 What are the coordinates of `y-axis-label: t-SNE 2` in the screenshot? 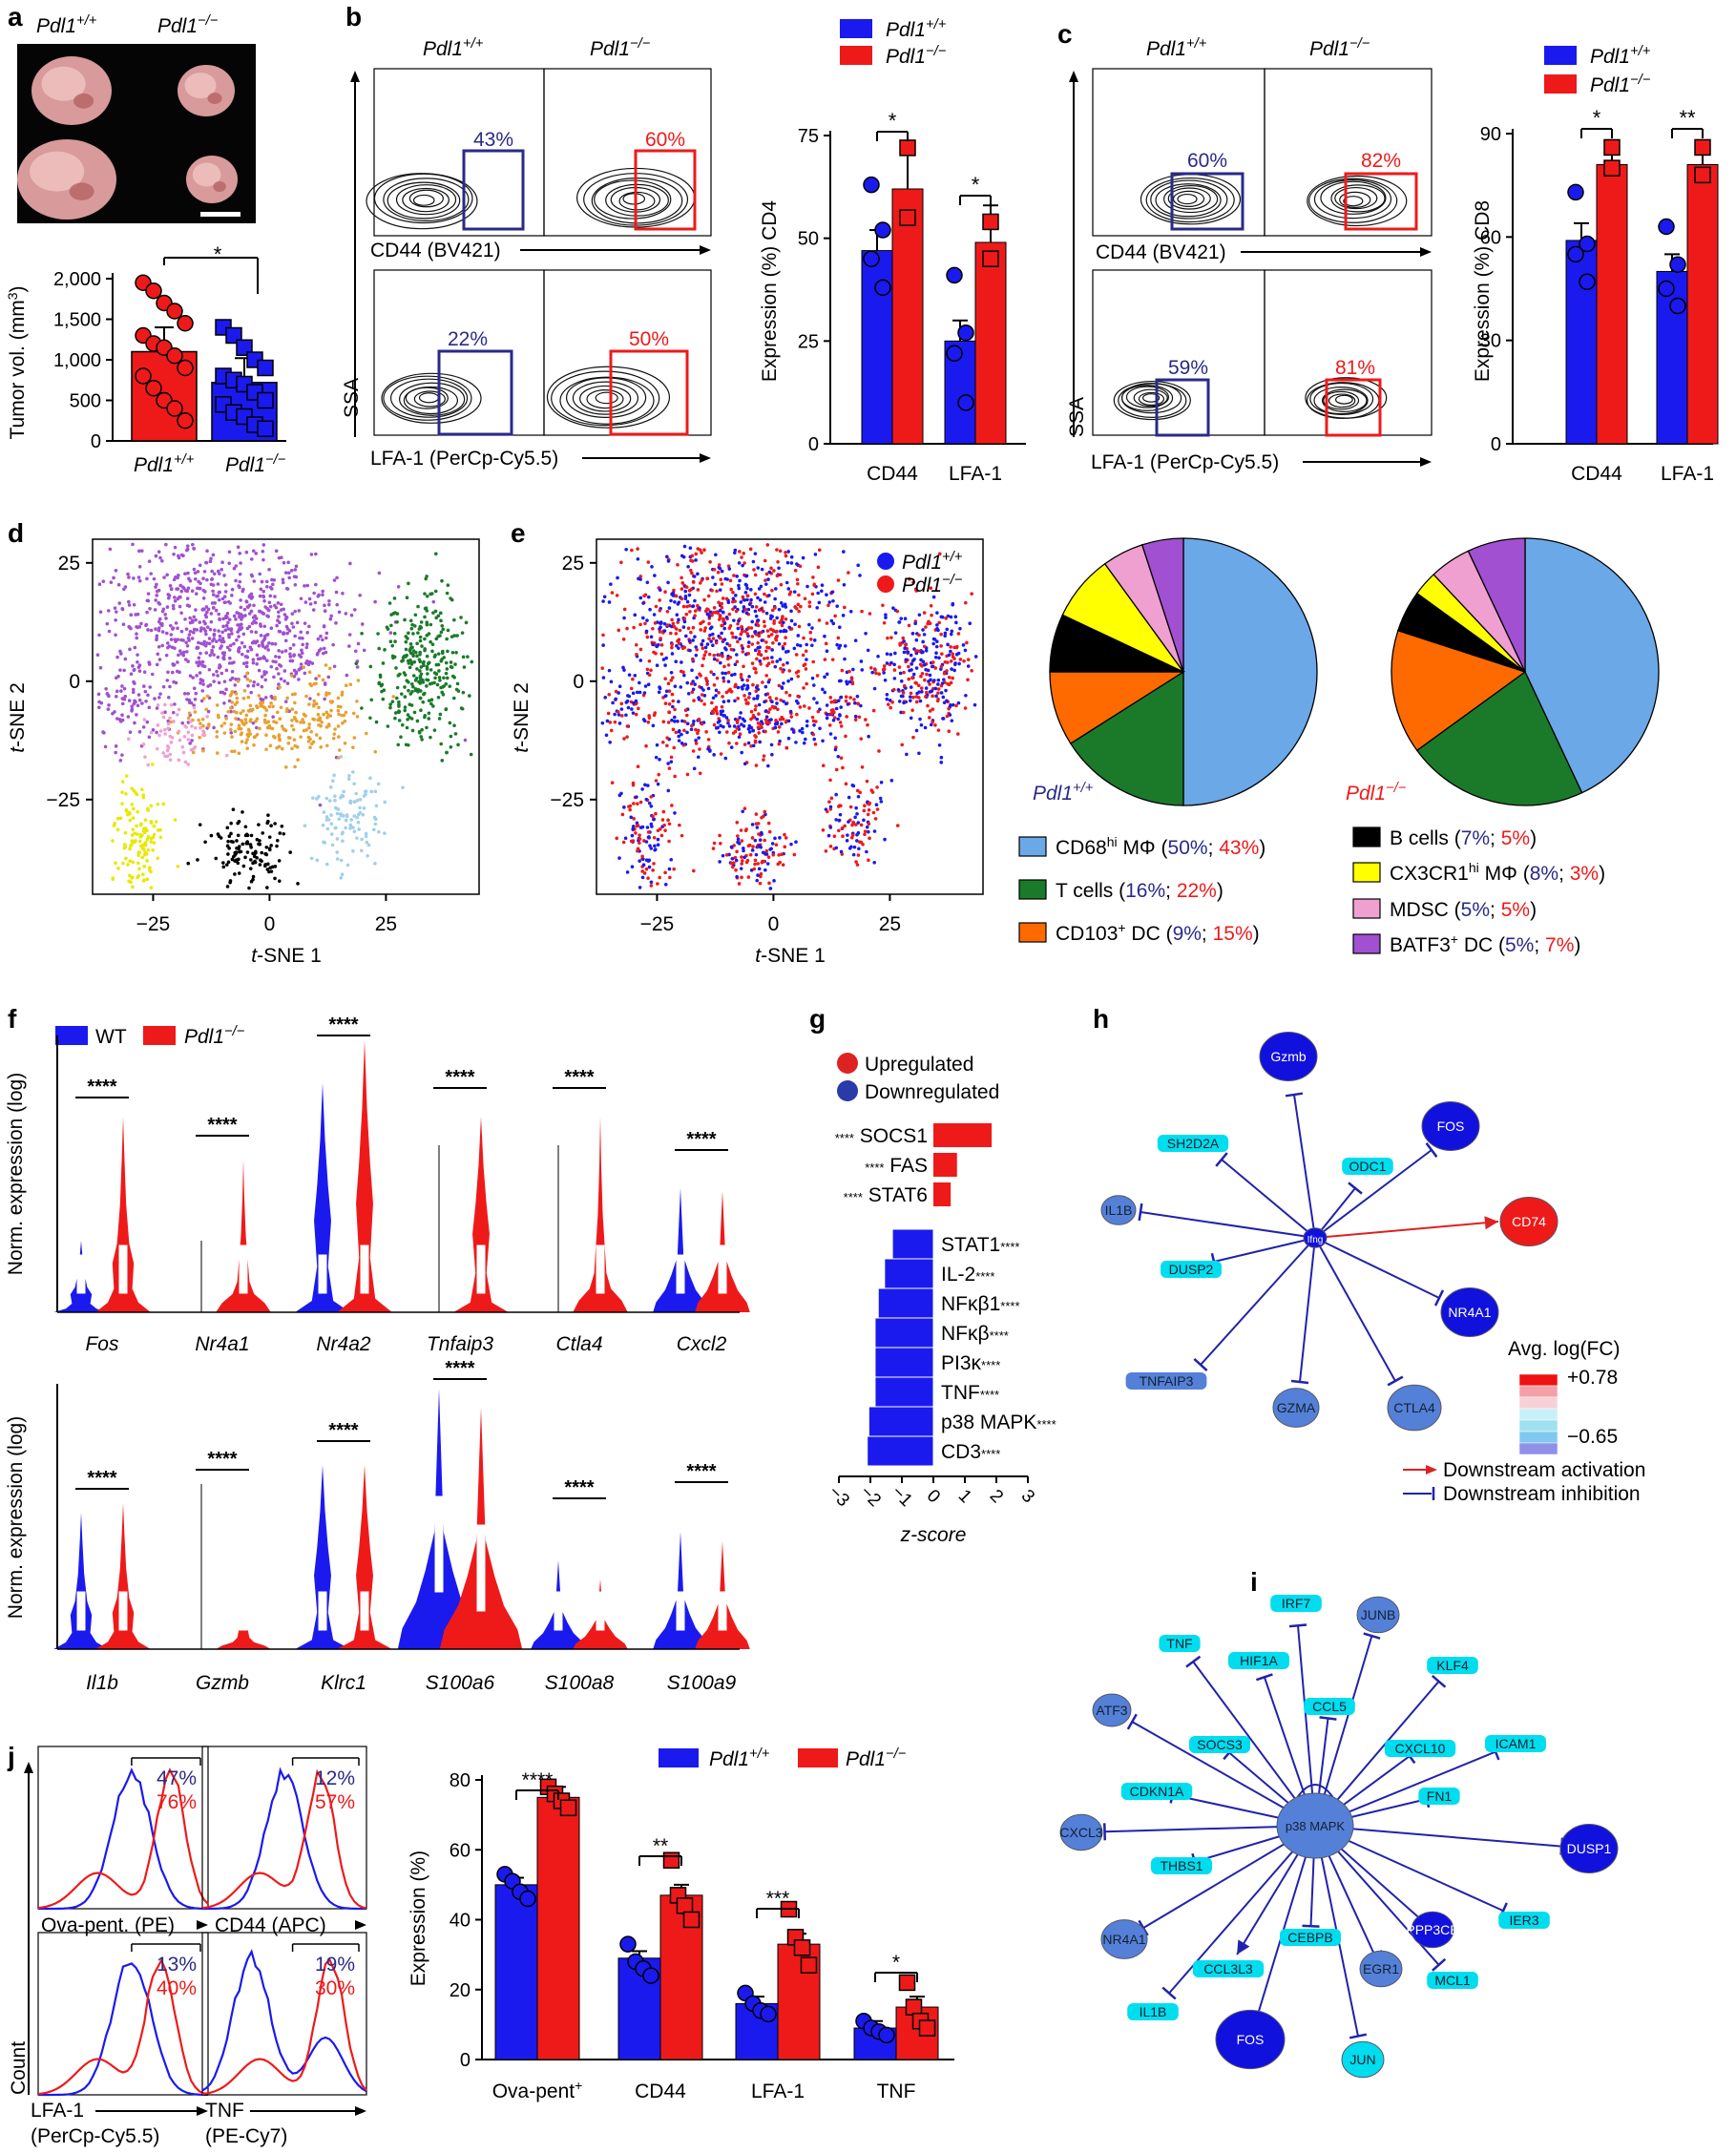 It's located at (522, 717).